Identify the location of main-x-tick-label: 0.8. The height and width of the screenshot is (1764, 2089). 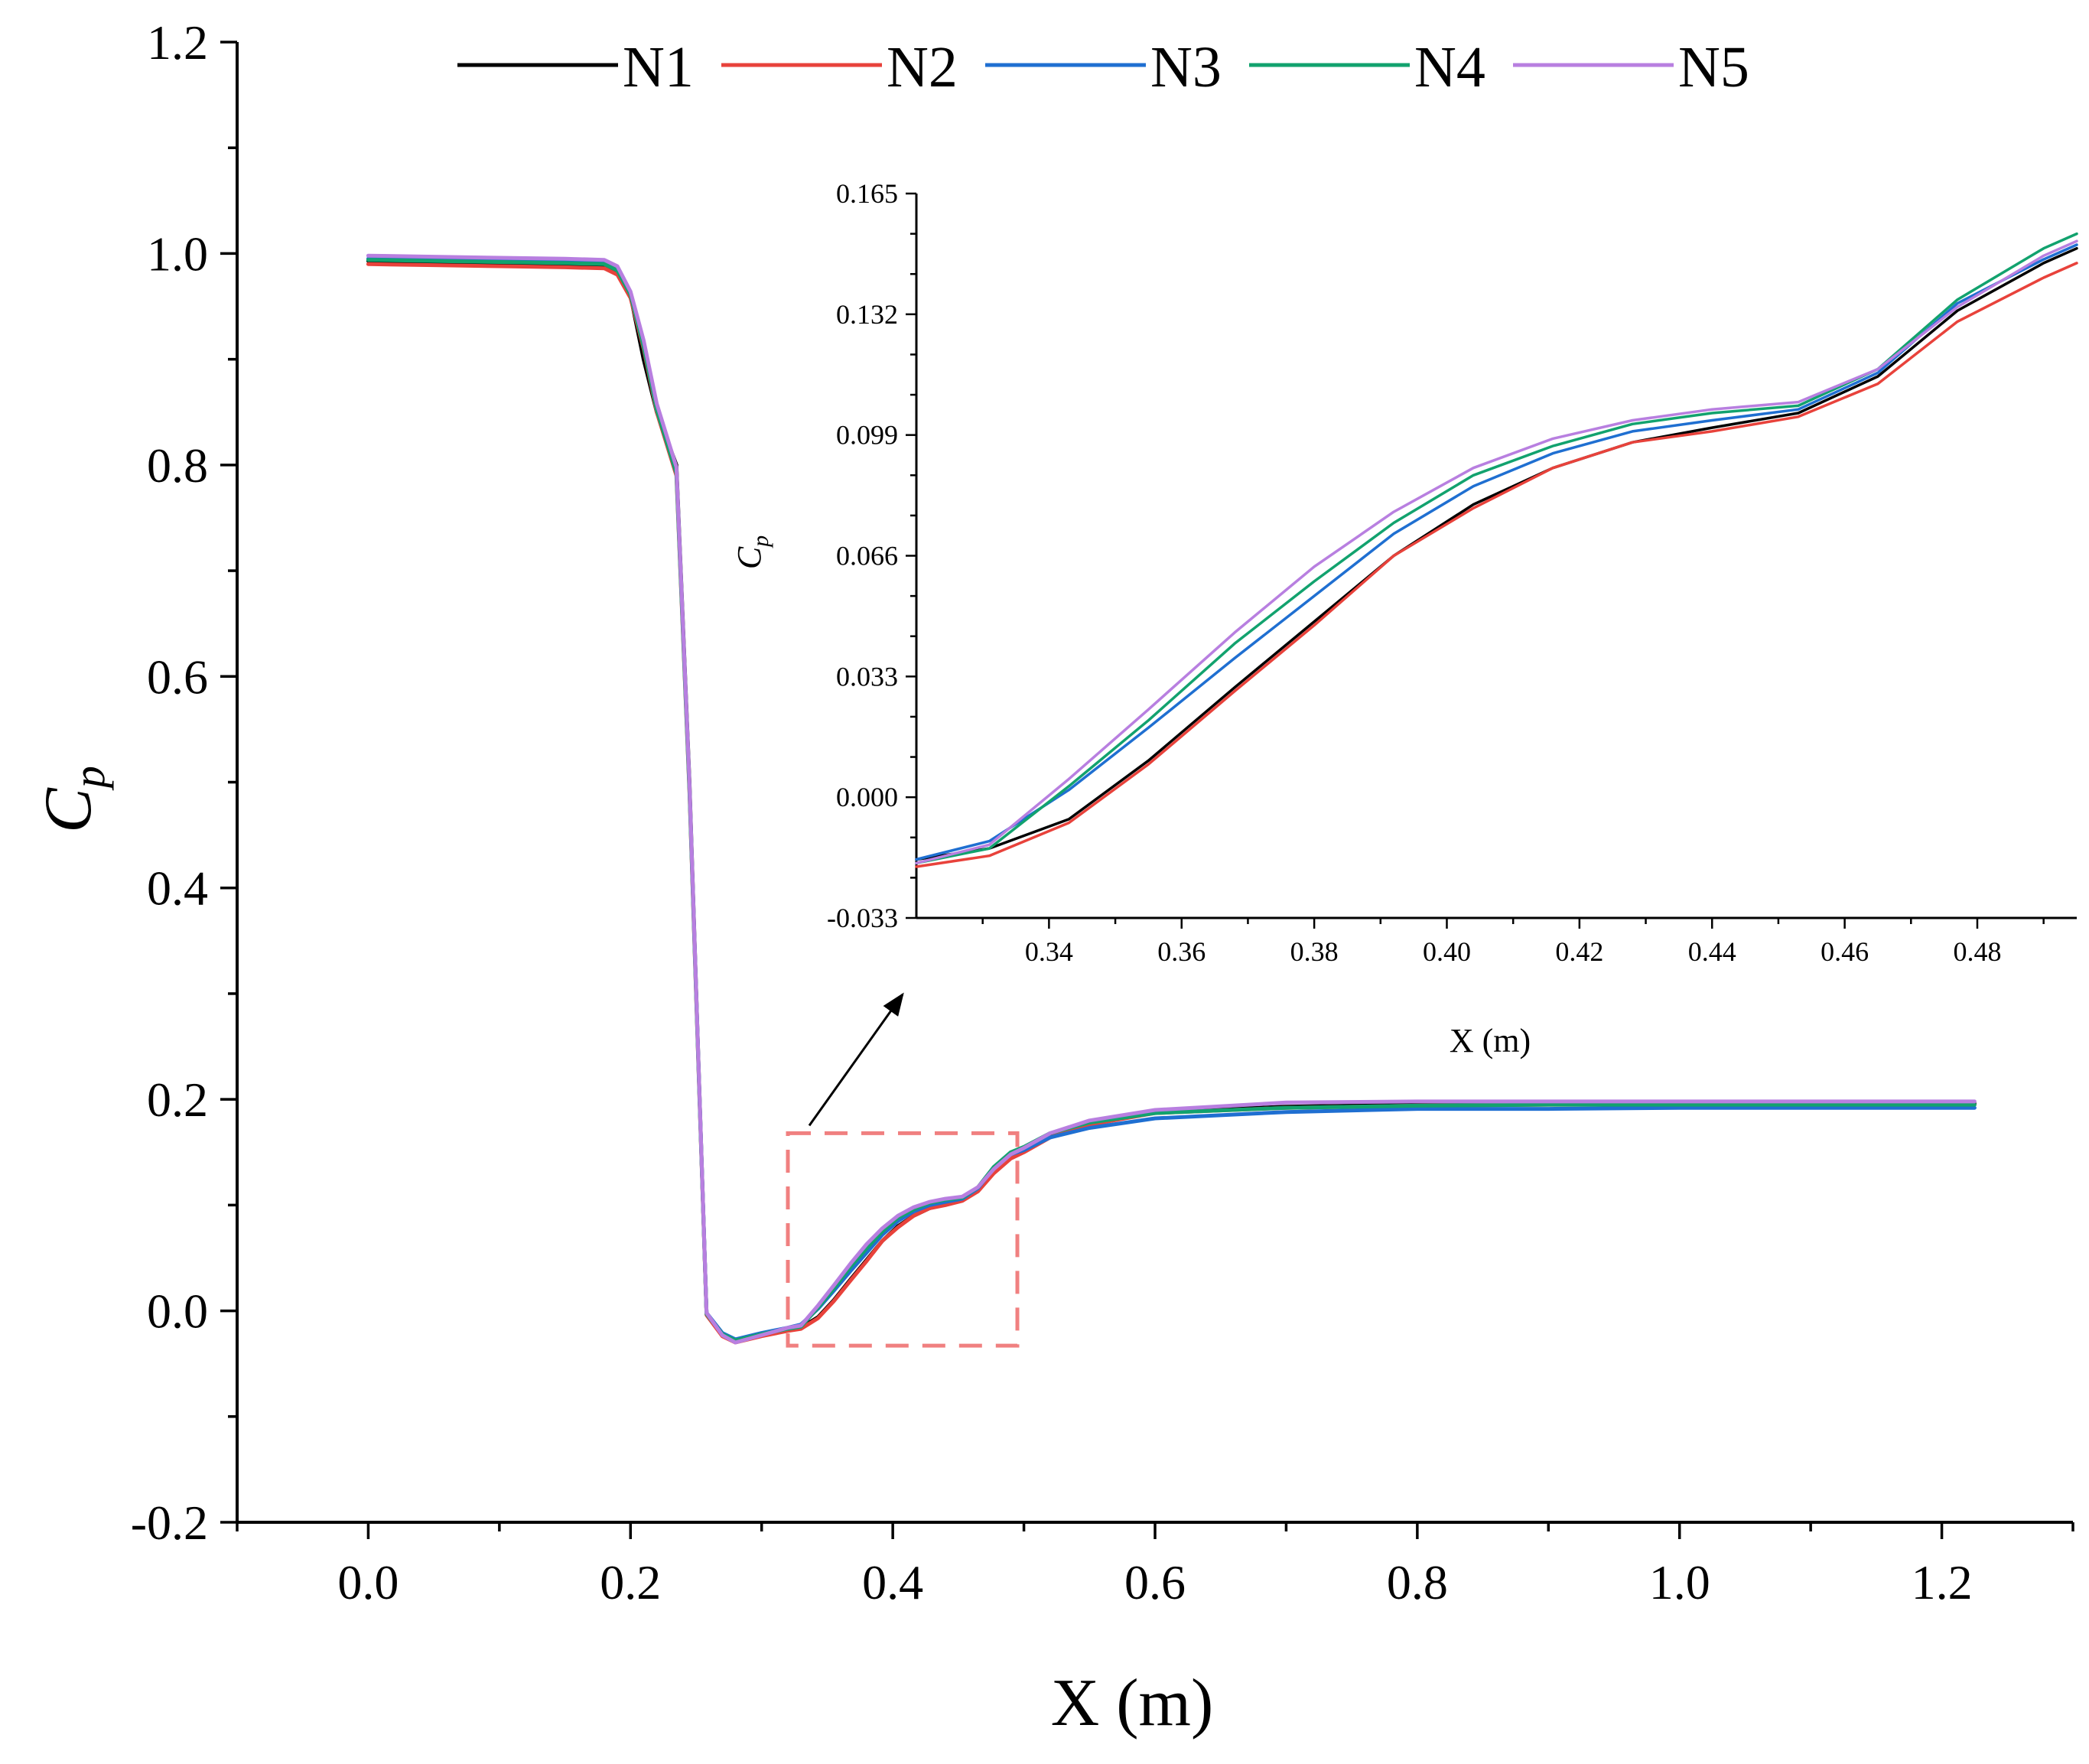
(1417, 1582).